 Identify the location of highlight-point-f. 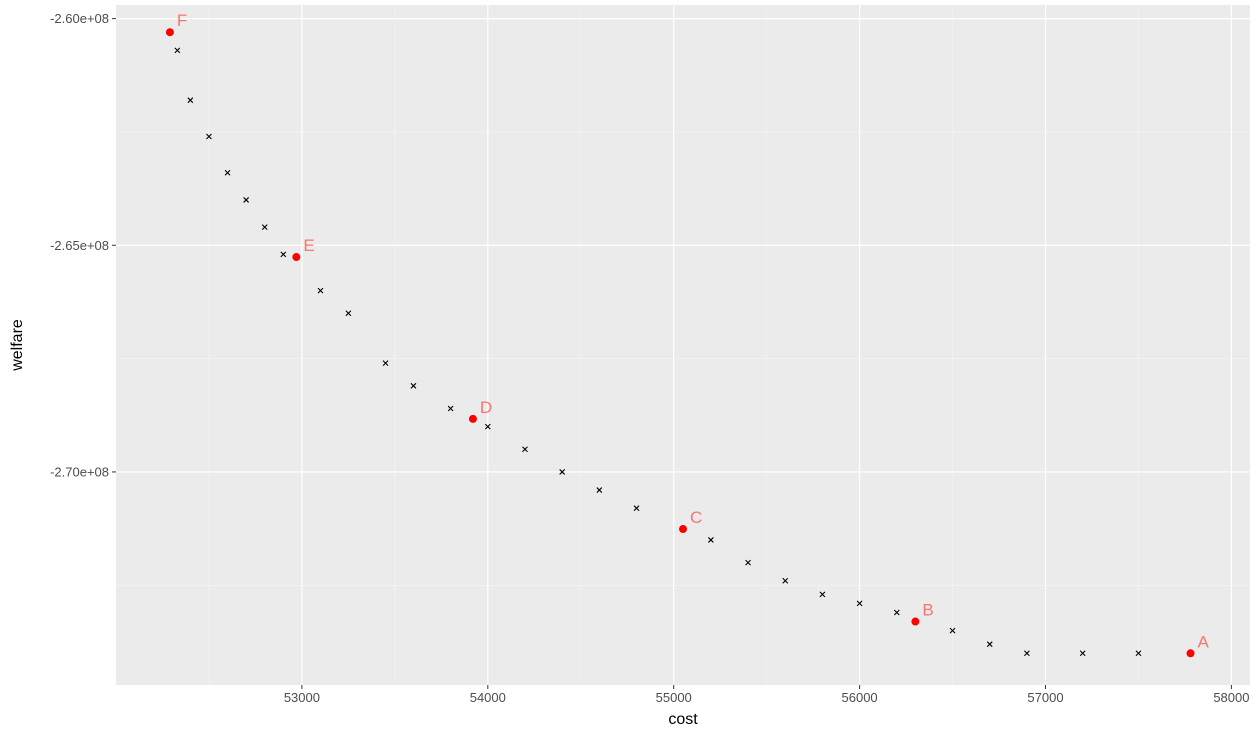
(169, 32).